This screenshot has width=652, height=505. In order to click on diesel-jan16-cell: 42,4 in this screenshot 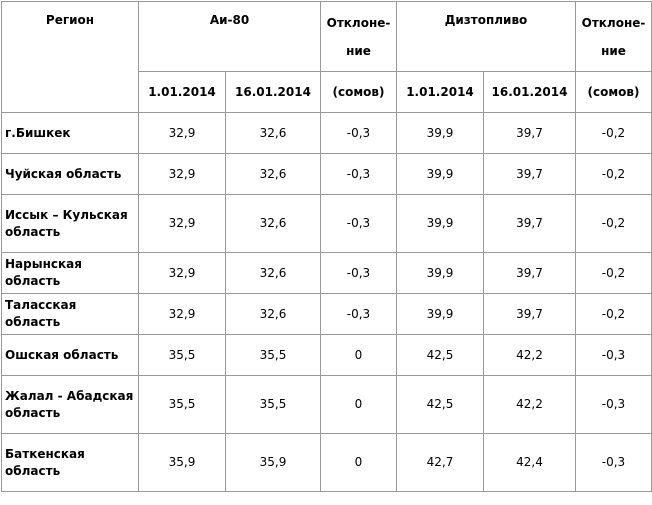, I will do `click(529, 462)`.